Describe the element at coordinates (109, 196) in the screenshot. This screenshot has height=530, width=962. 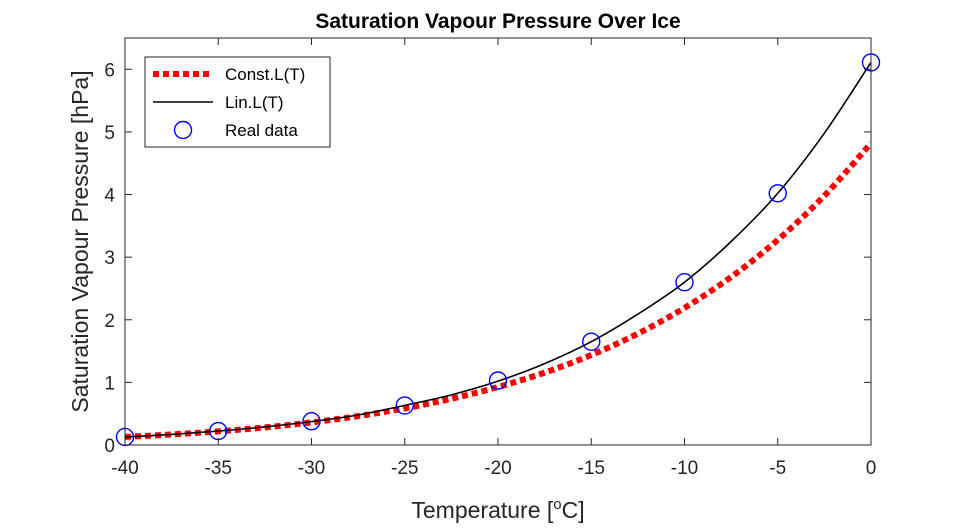
I see `y-tick-label: 4` at that location.